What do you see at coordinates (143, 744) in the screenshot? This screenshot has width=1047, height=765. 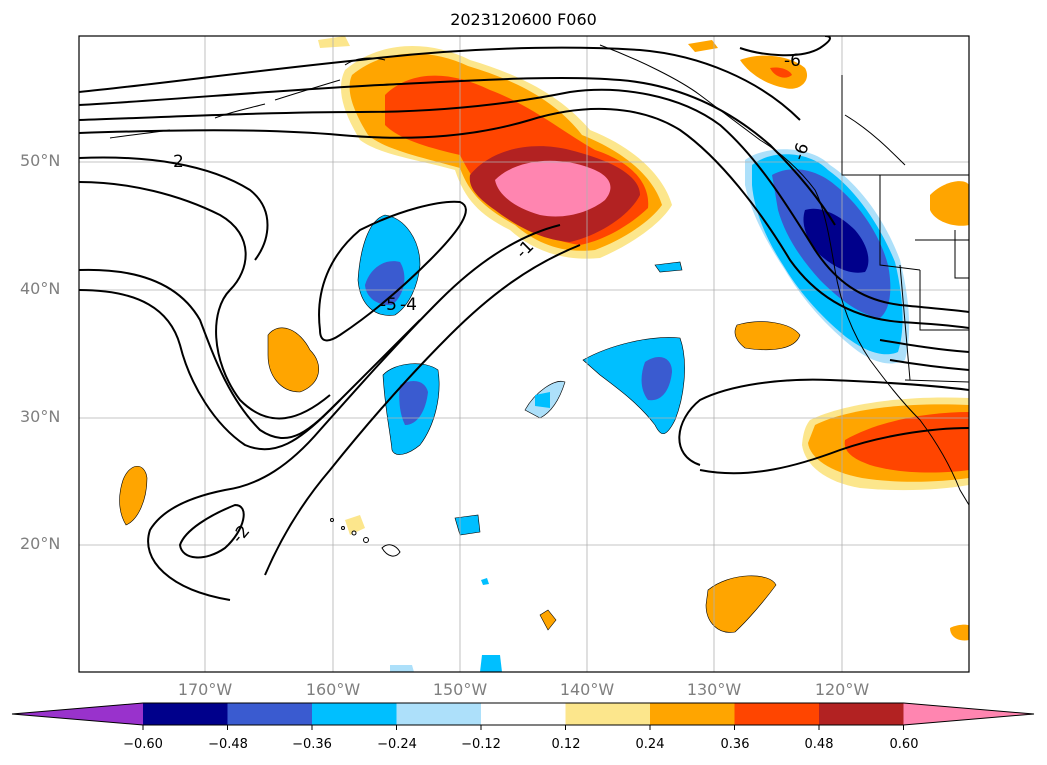 I see `colorbar-tick-label: −0.60` at bounding box center [143, 744].